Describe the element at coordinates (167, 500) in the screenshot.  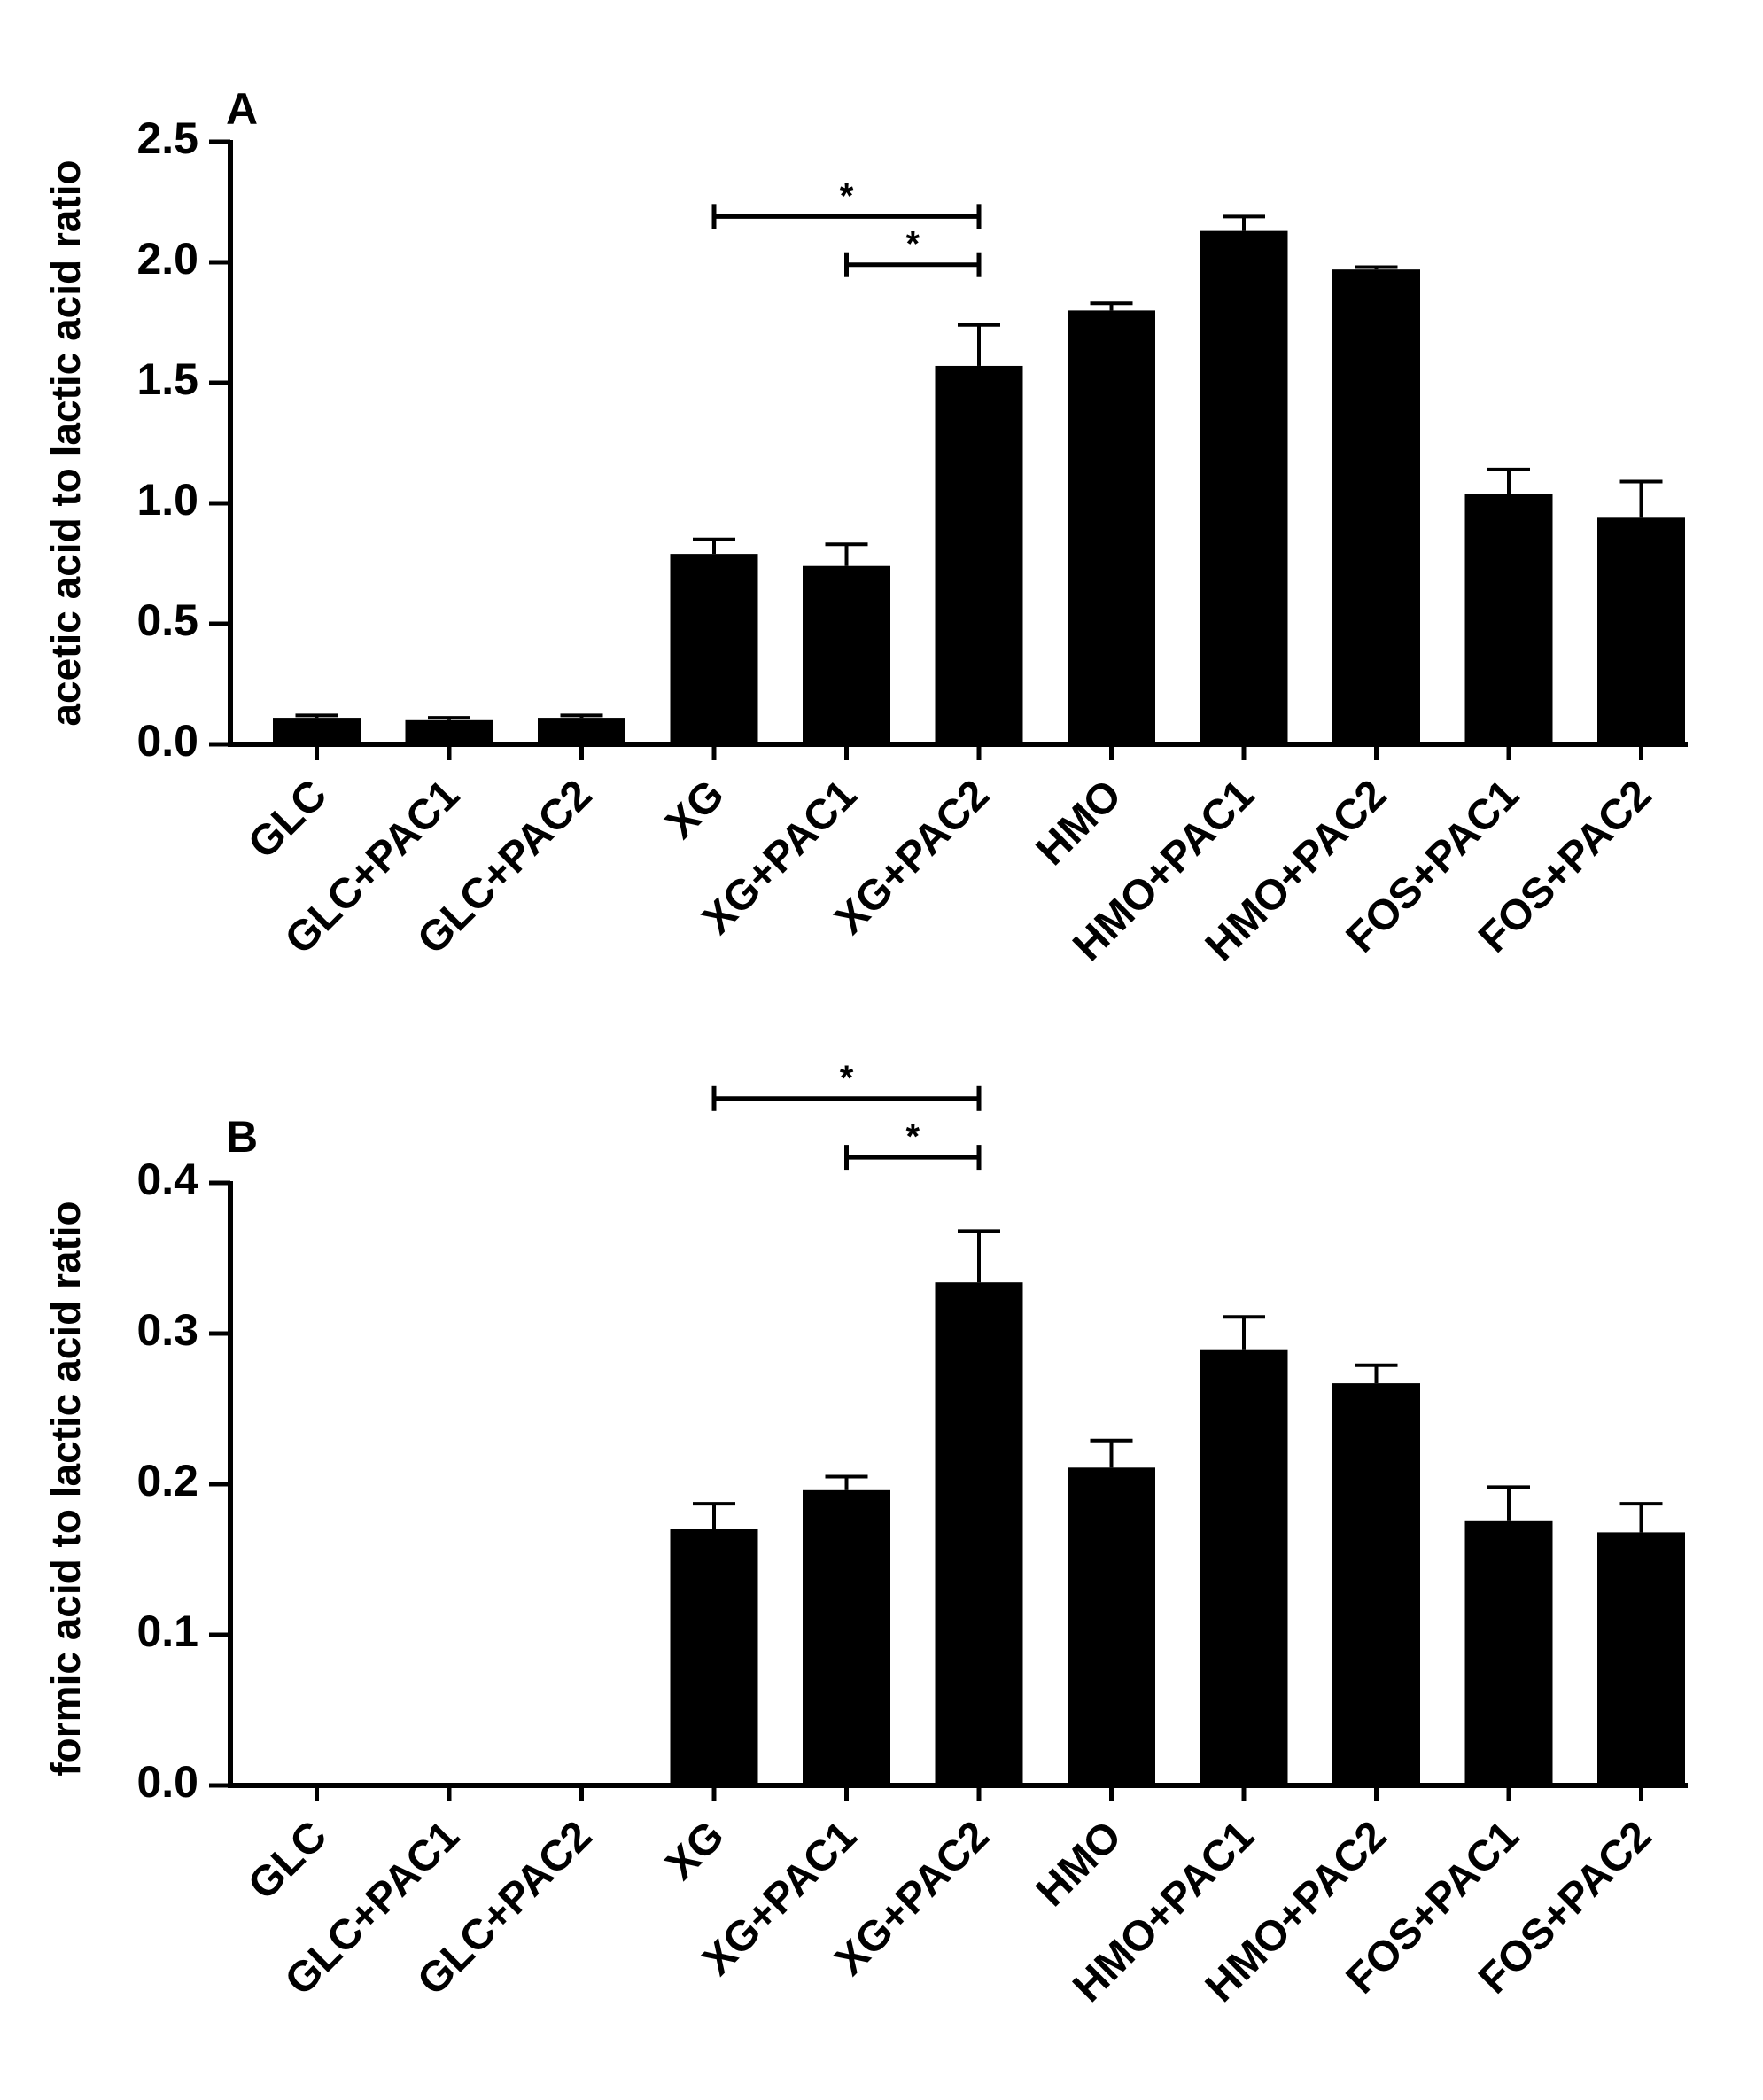
I see `y-tick-label: 1.0` at that location.